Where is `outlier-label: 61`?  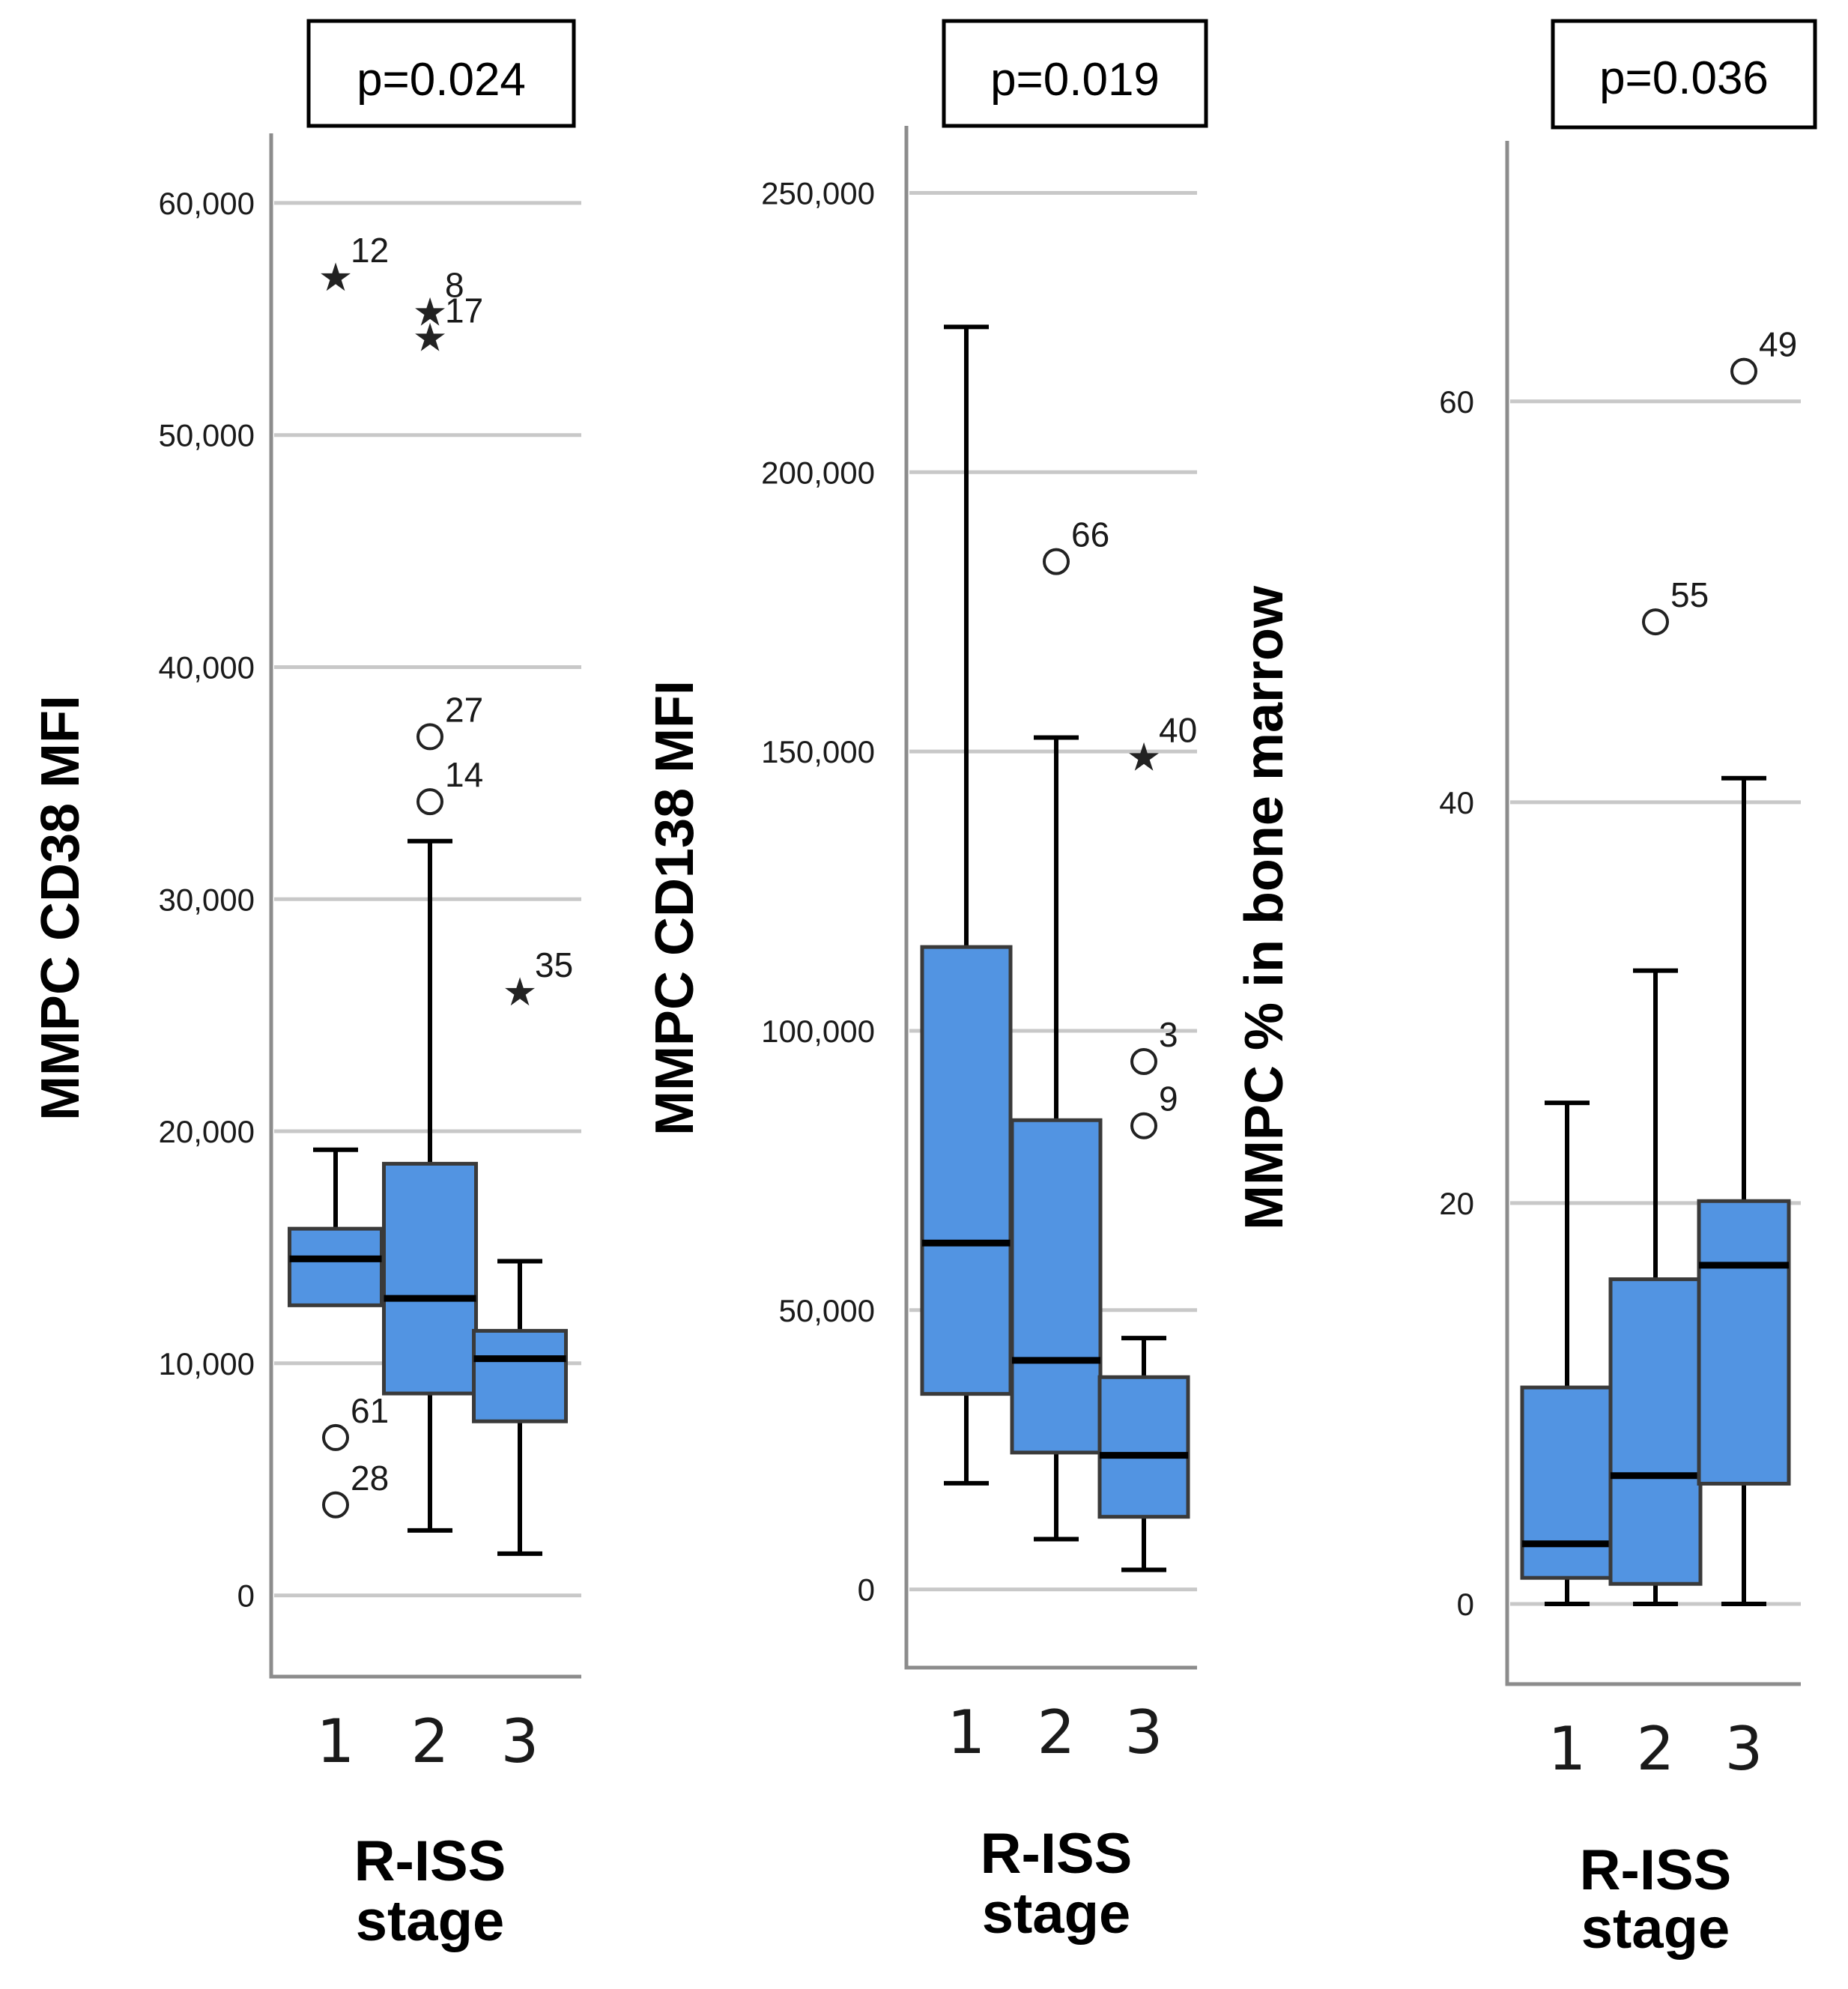
outlier-label: 61 is located at coordinates (370, 1410).